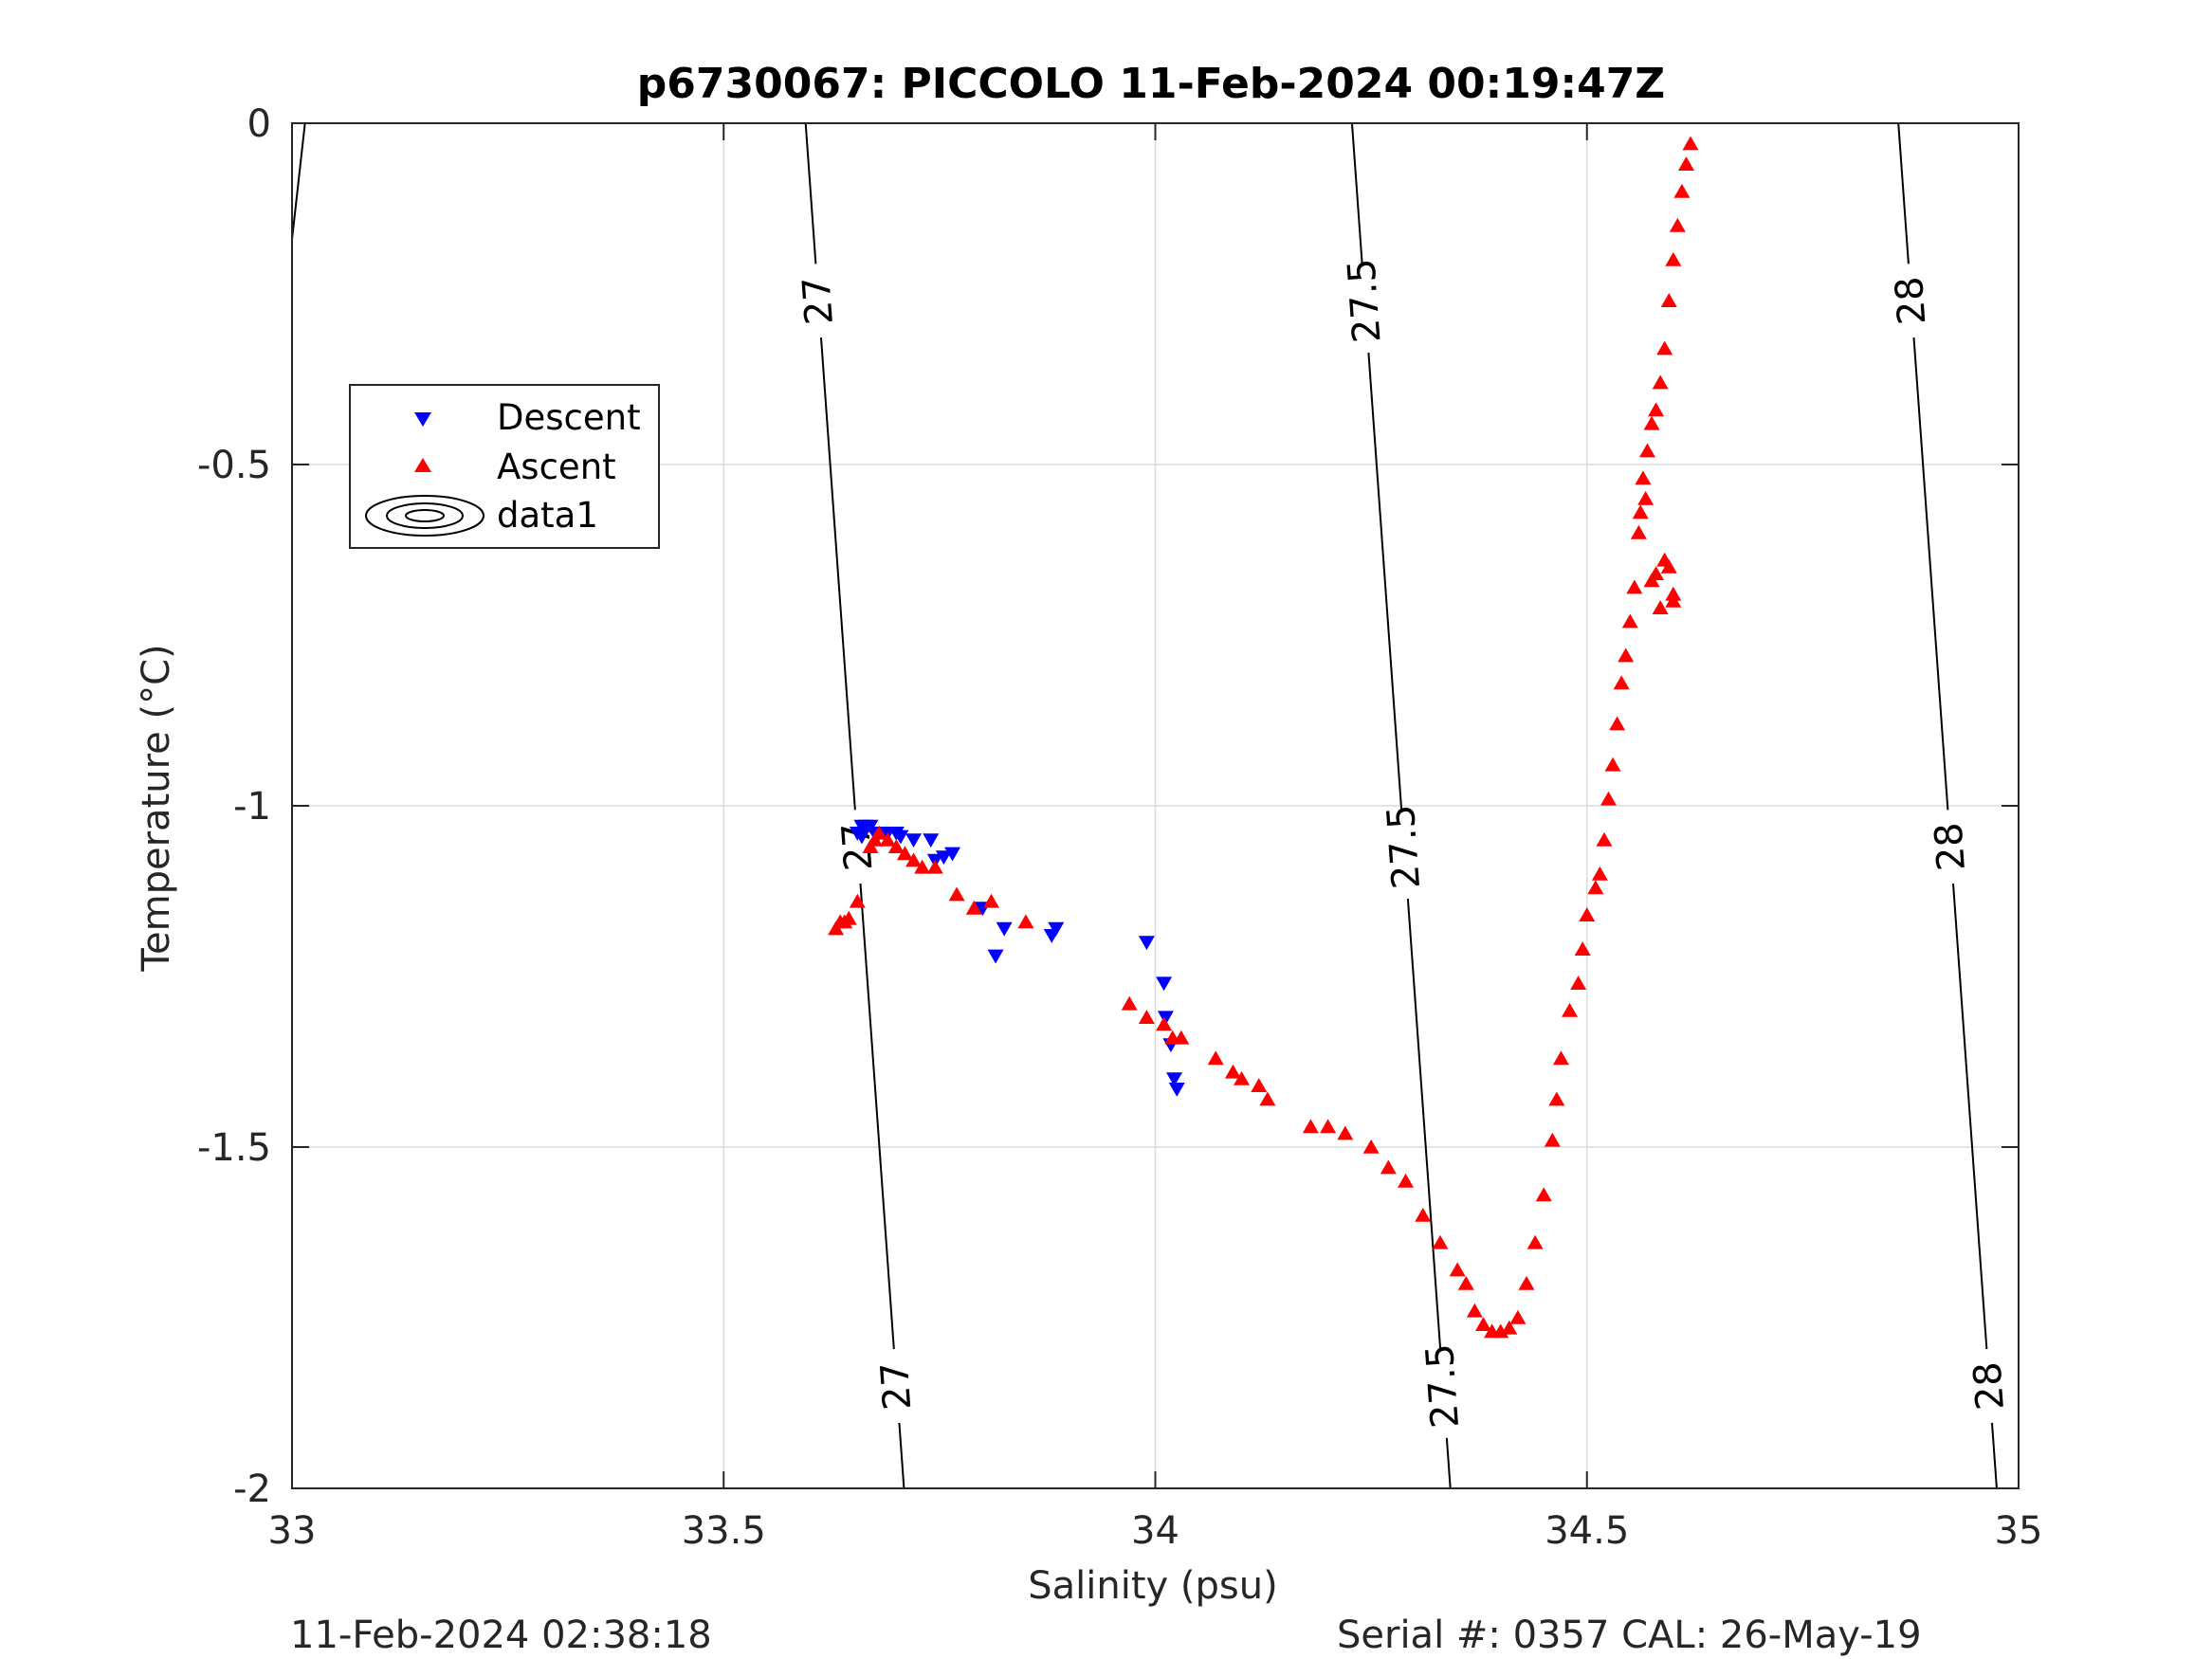  Describe the element at coordinates (1587, 1531) in the screenshot. I see `x-tick-label: 34.5` at that location.